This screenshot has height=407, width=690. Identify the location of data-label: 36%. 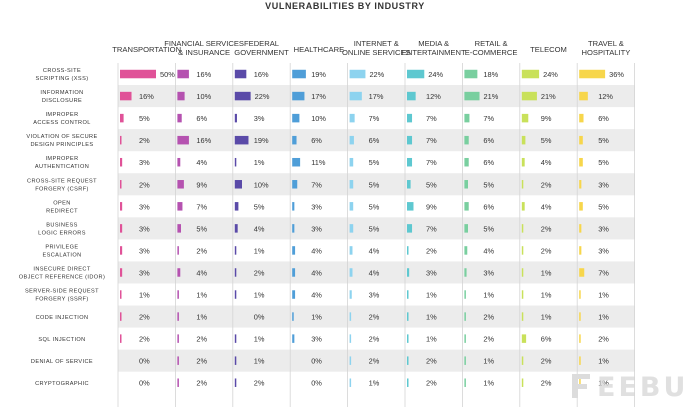
(616, 74).